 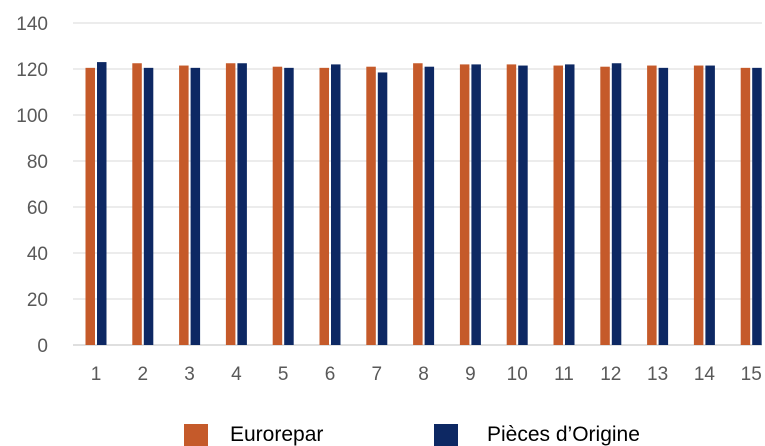 What do you see at coordinates (32, 24) in the screenshot?
I see `y-tick-label: 140` at bounding box center [32, 24].